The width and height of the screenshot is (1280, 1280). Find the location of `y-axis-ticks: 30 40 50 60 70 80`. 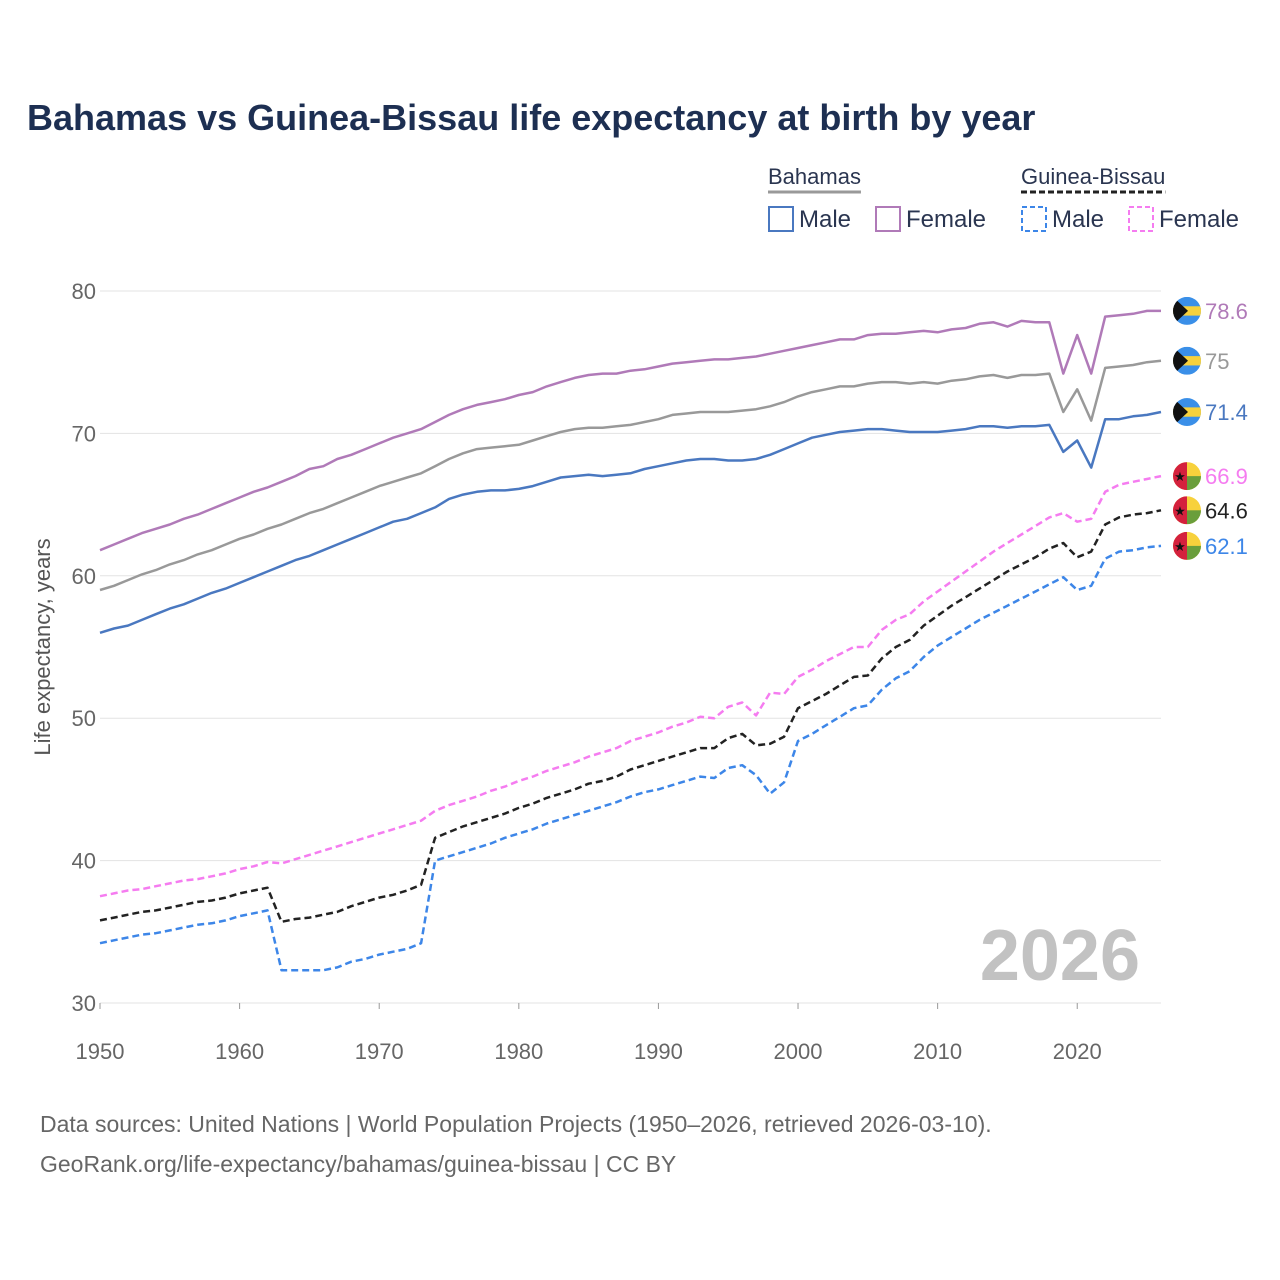

y-axis-ticks: 30 40 50 60 70 80 is located at coordinates (84, 647).